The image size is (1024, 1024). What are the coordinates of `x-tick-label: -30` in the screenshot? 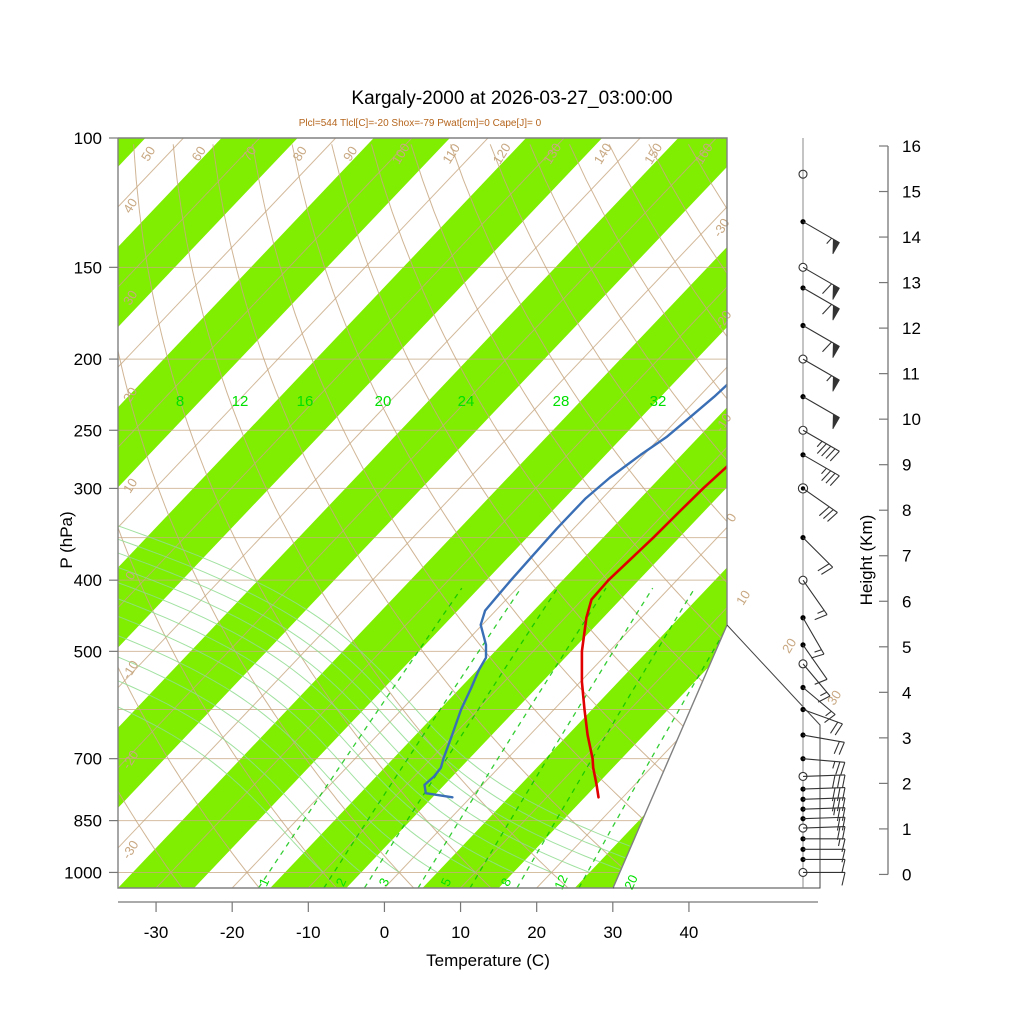 It's located at (156, 932).